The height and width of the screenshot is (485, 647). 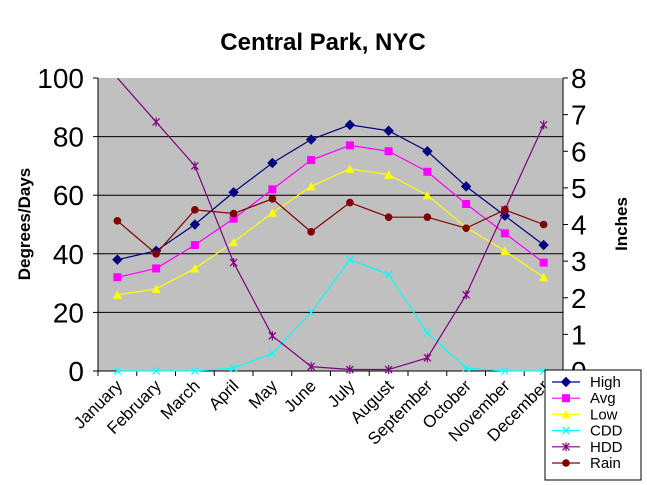 What do you see at coordinates (603, 398) in the screenshot?
I see `legend-label: Avg` at bounding box center [603, 398].